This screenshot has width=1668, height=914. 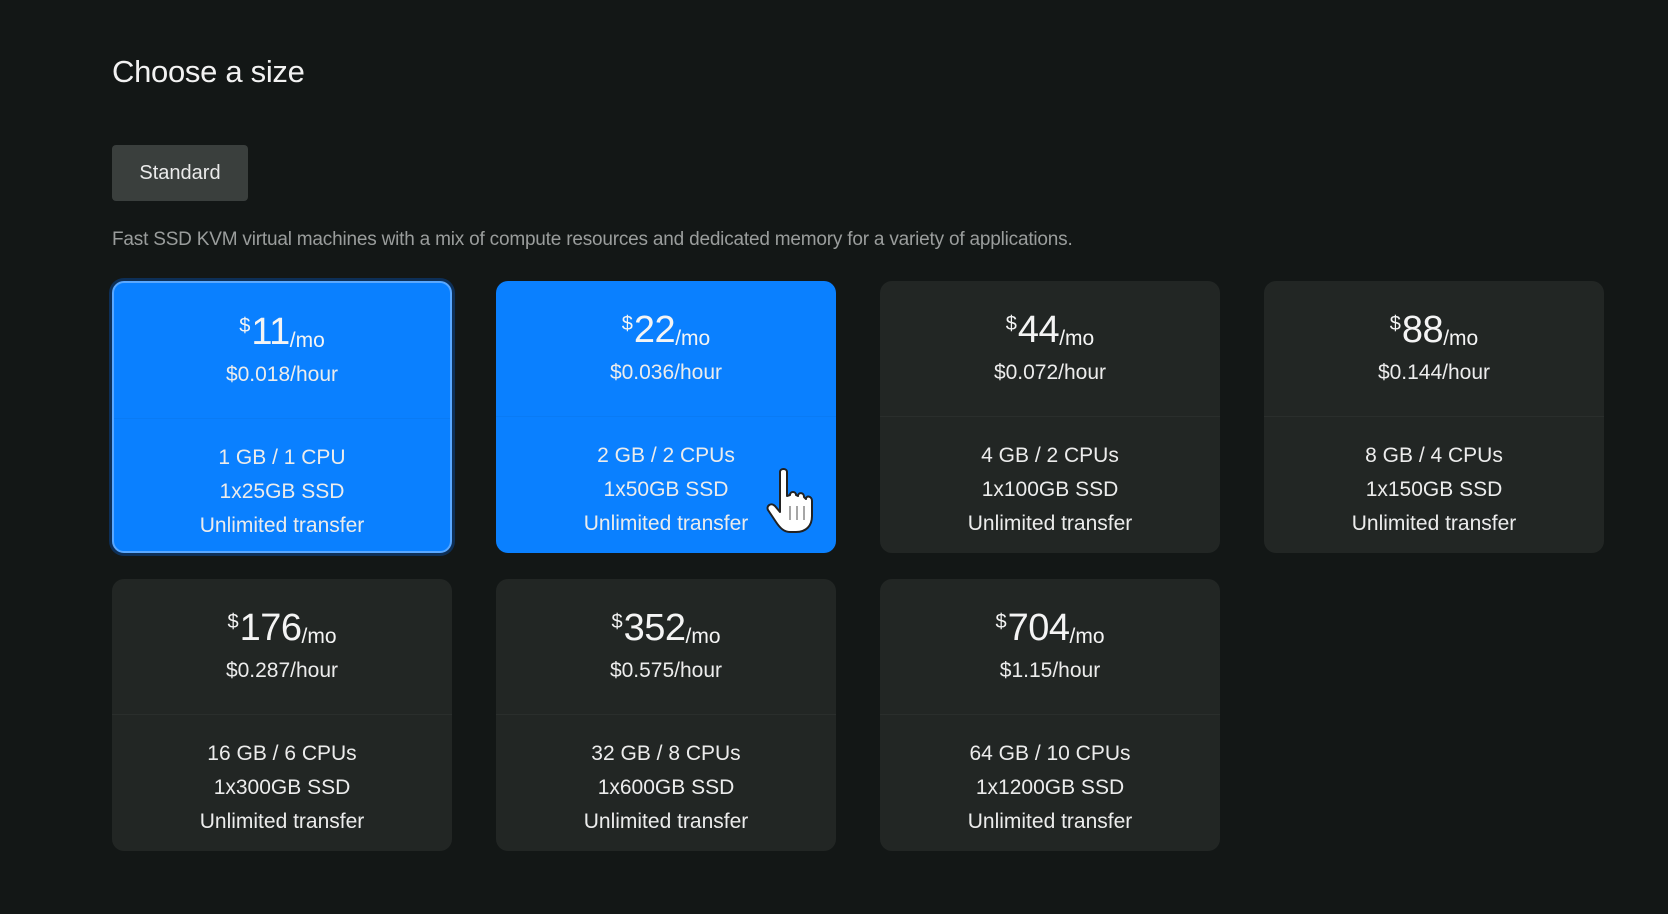 I want to click on monthly-price: $ 352 /mo, so click(x=666, y=628).